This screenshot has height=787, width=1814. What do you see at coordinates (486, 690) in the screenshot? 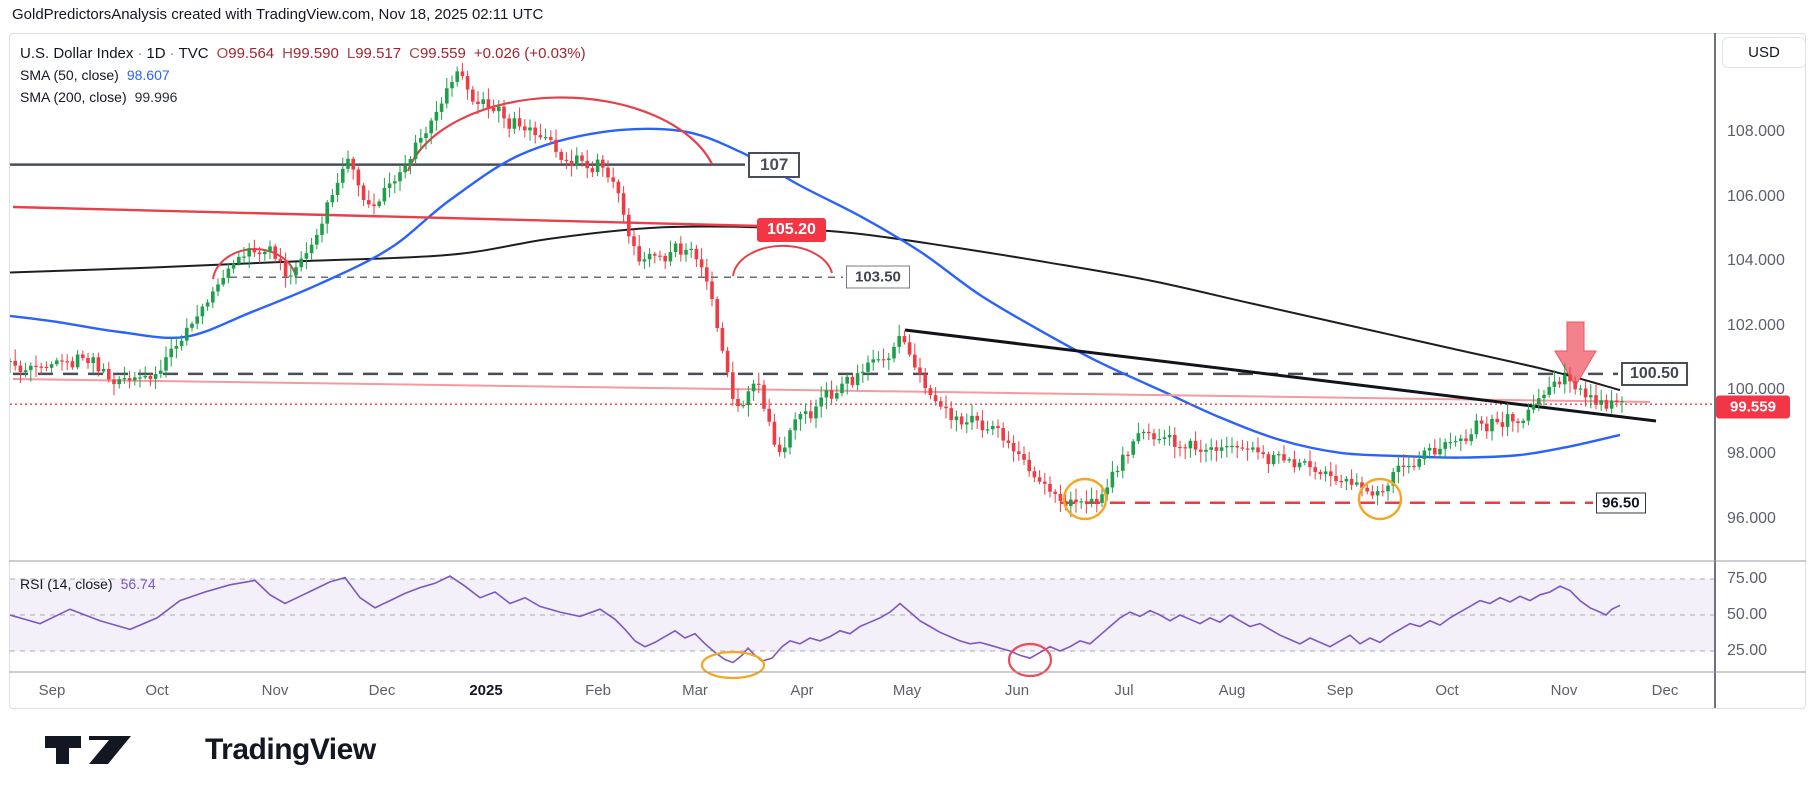
I see `time-tick-2025: 2025` at bounding box center [486, 690].